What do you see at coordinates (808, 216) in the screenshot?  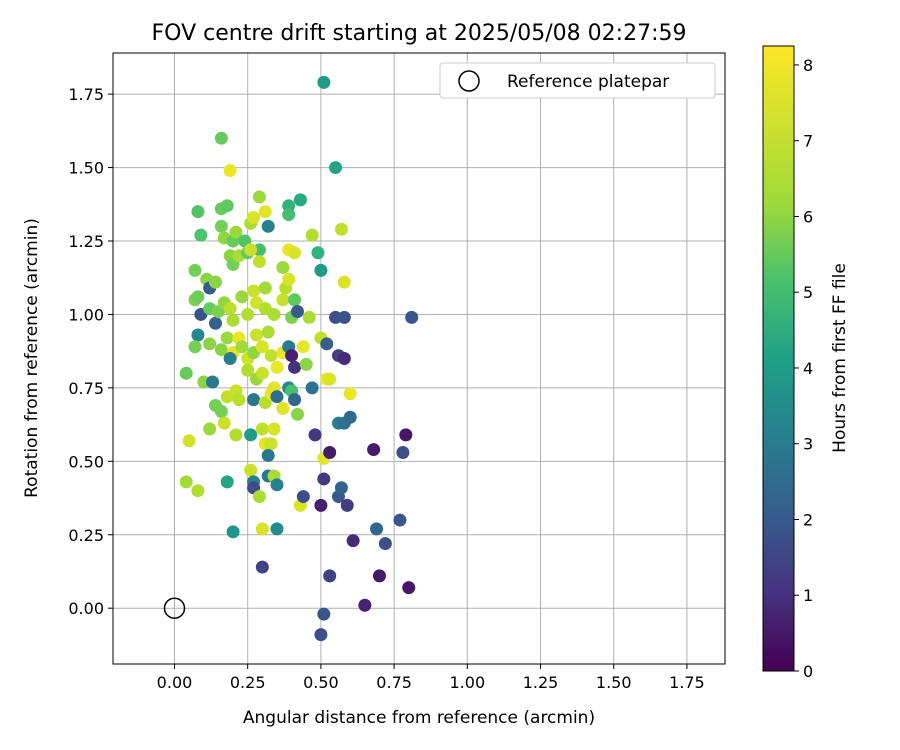 I see `colorbar-tick-label: 6` at bounding box center [808, 216].